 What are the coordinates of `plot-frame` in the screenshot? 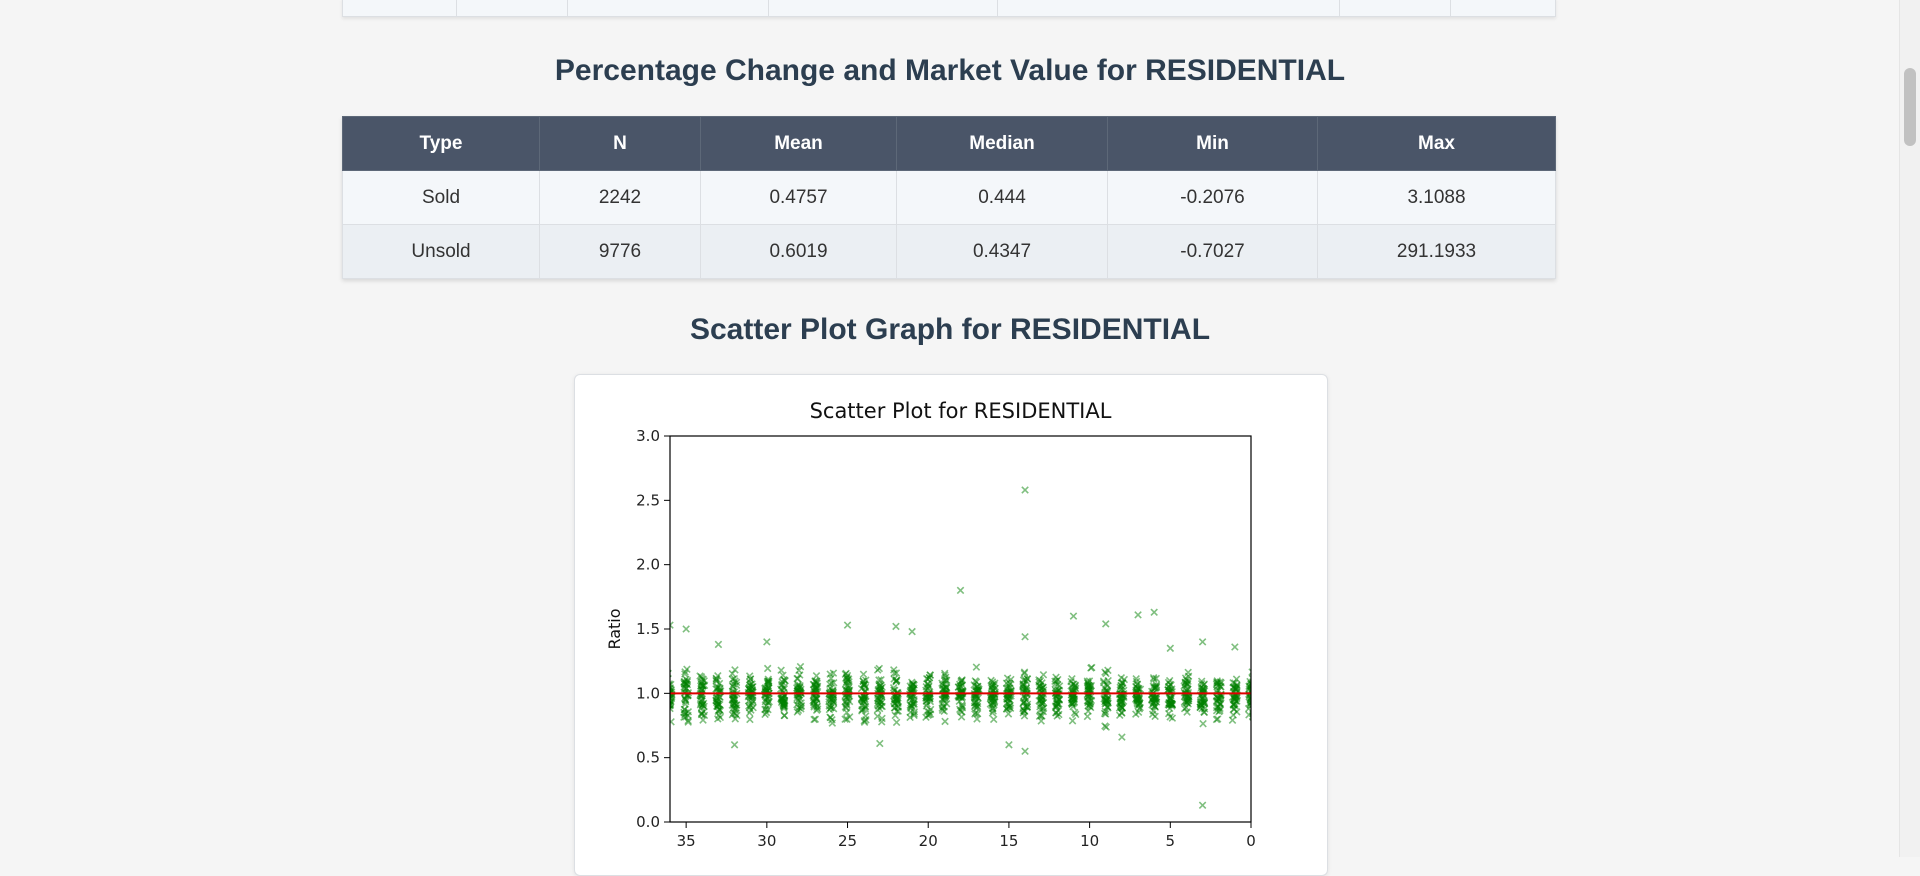 It's located at (960, 629).